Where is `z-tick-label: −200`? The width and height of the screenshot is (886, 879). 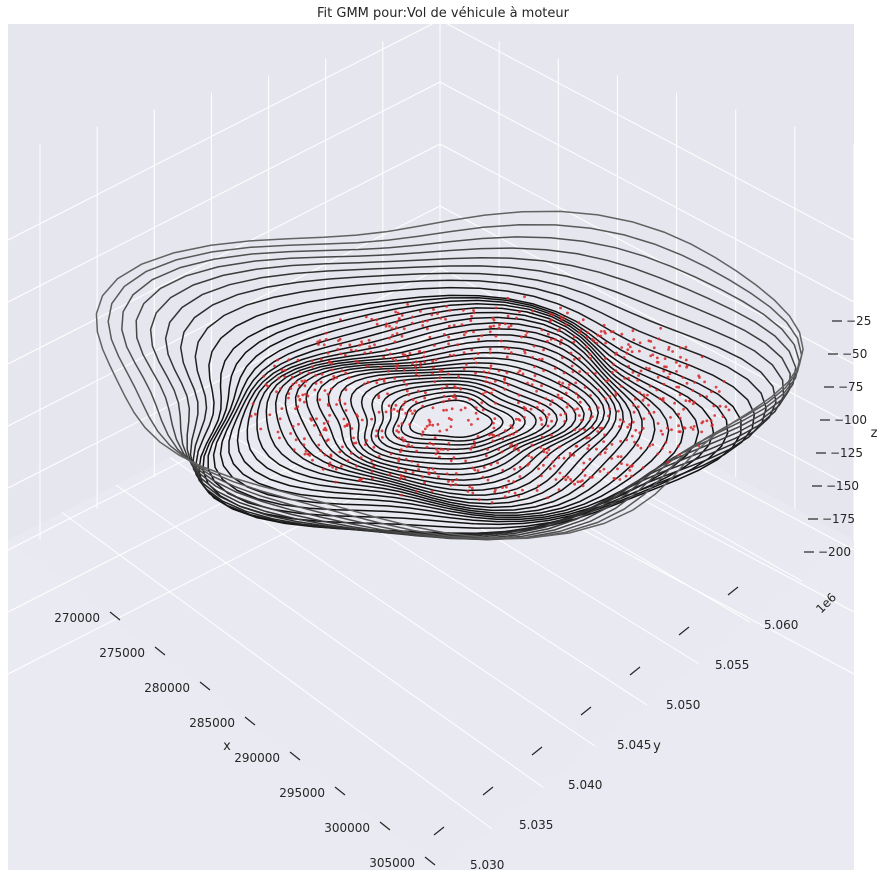
z-tick-label: −200 is located at coordinates (834, 552).